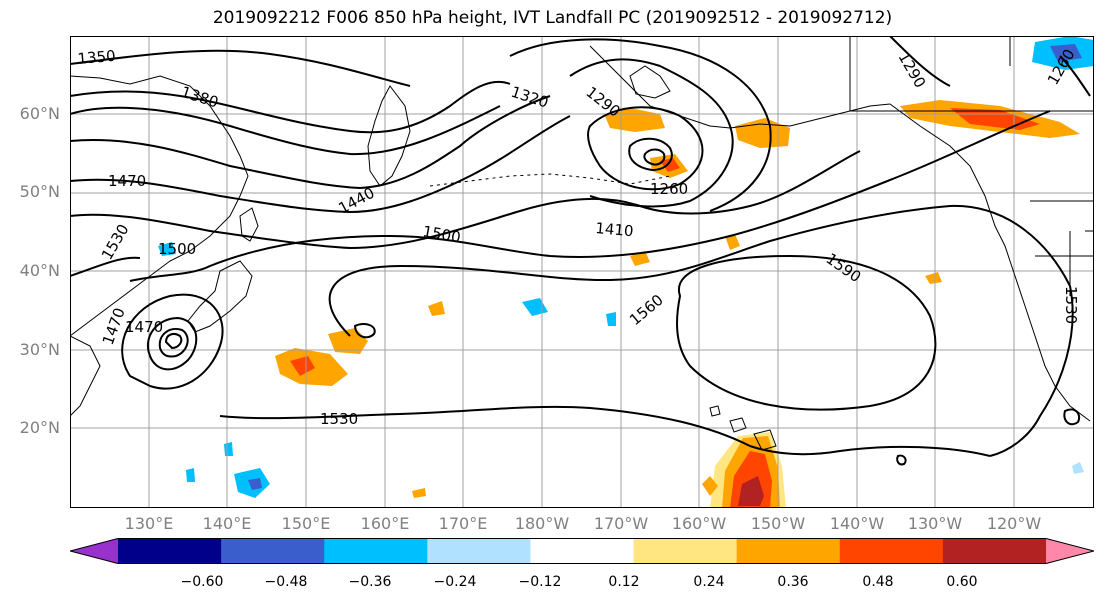 This screenshot has width=1105, height=601. I want to click on longitude-label: 170°W, so click(621, 523).